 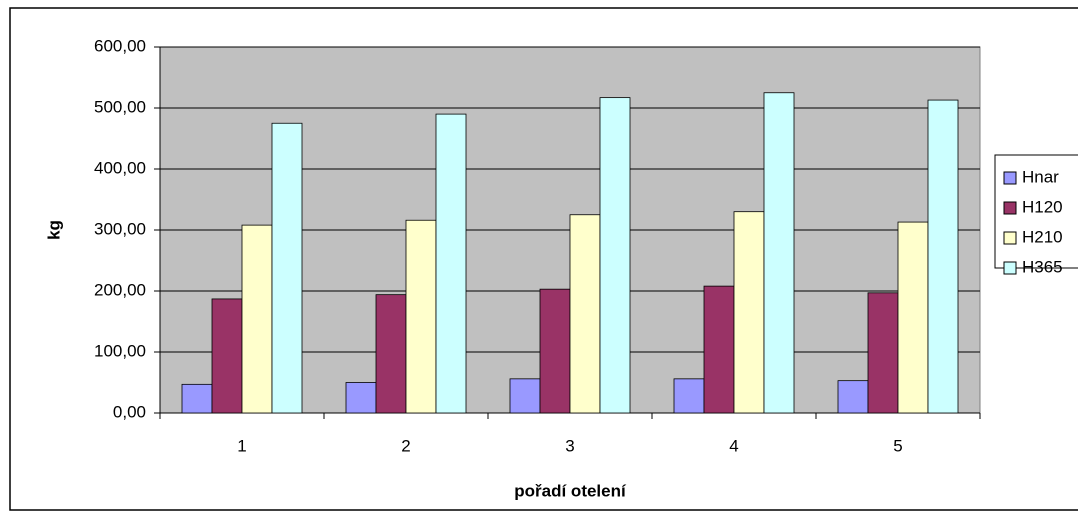 I want to click on legend-label: H365, so click(x=1042, y=266).